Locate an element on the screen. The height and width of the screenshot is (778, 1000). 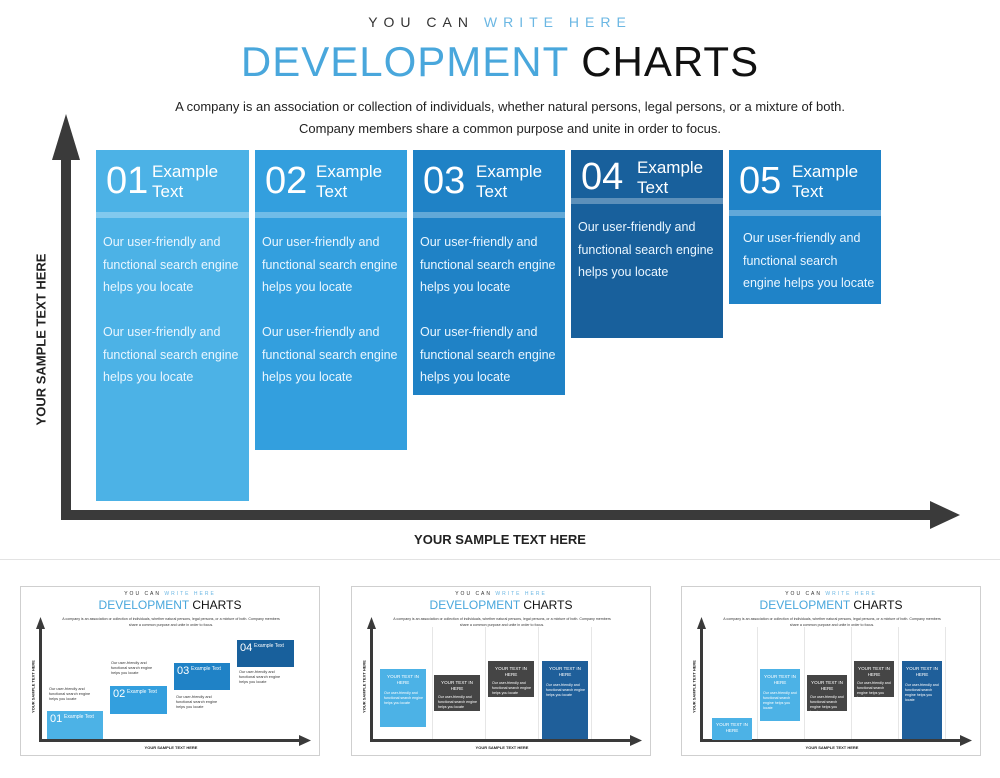
page-title: DEVELOPMENT CHARTS is located at coordinates (500, 62).